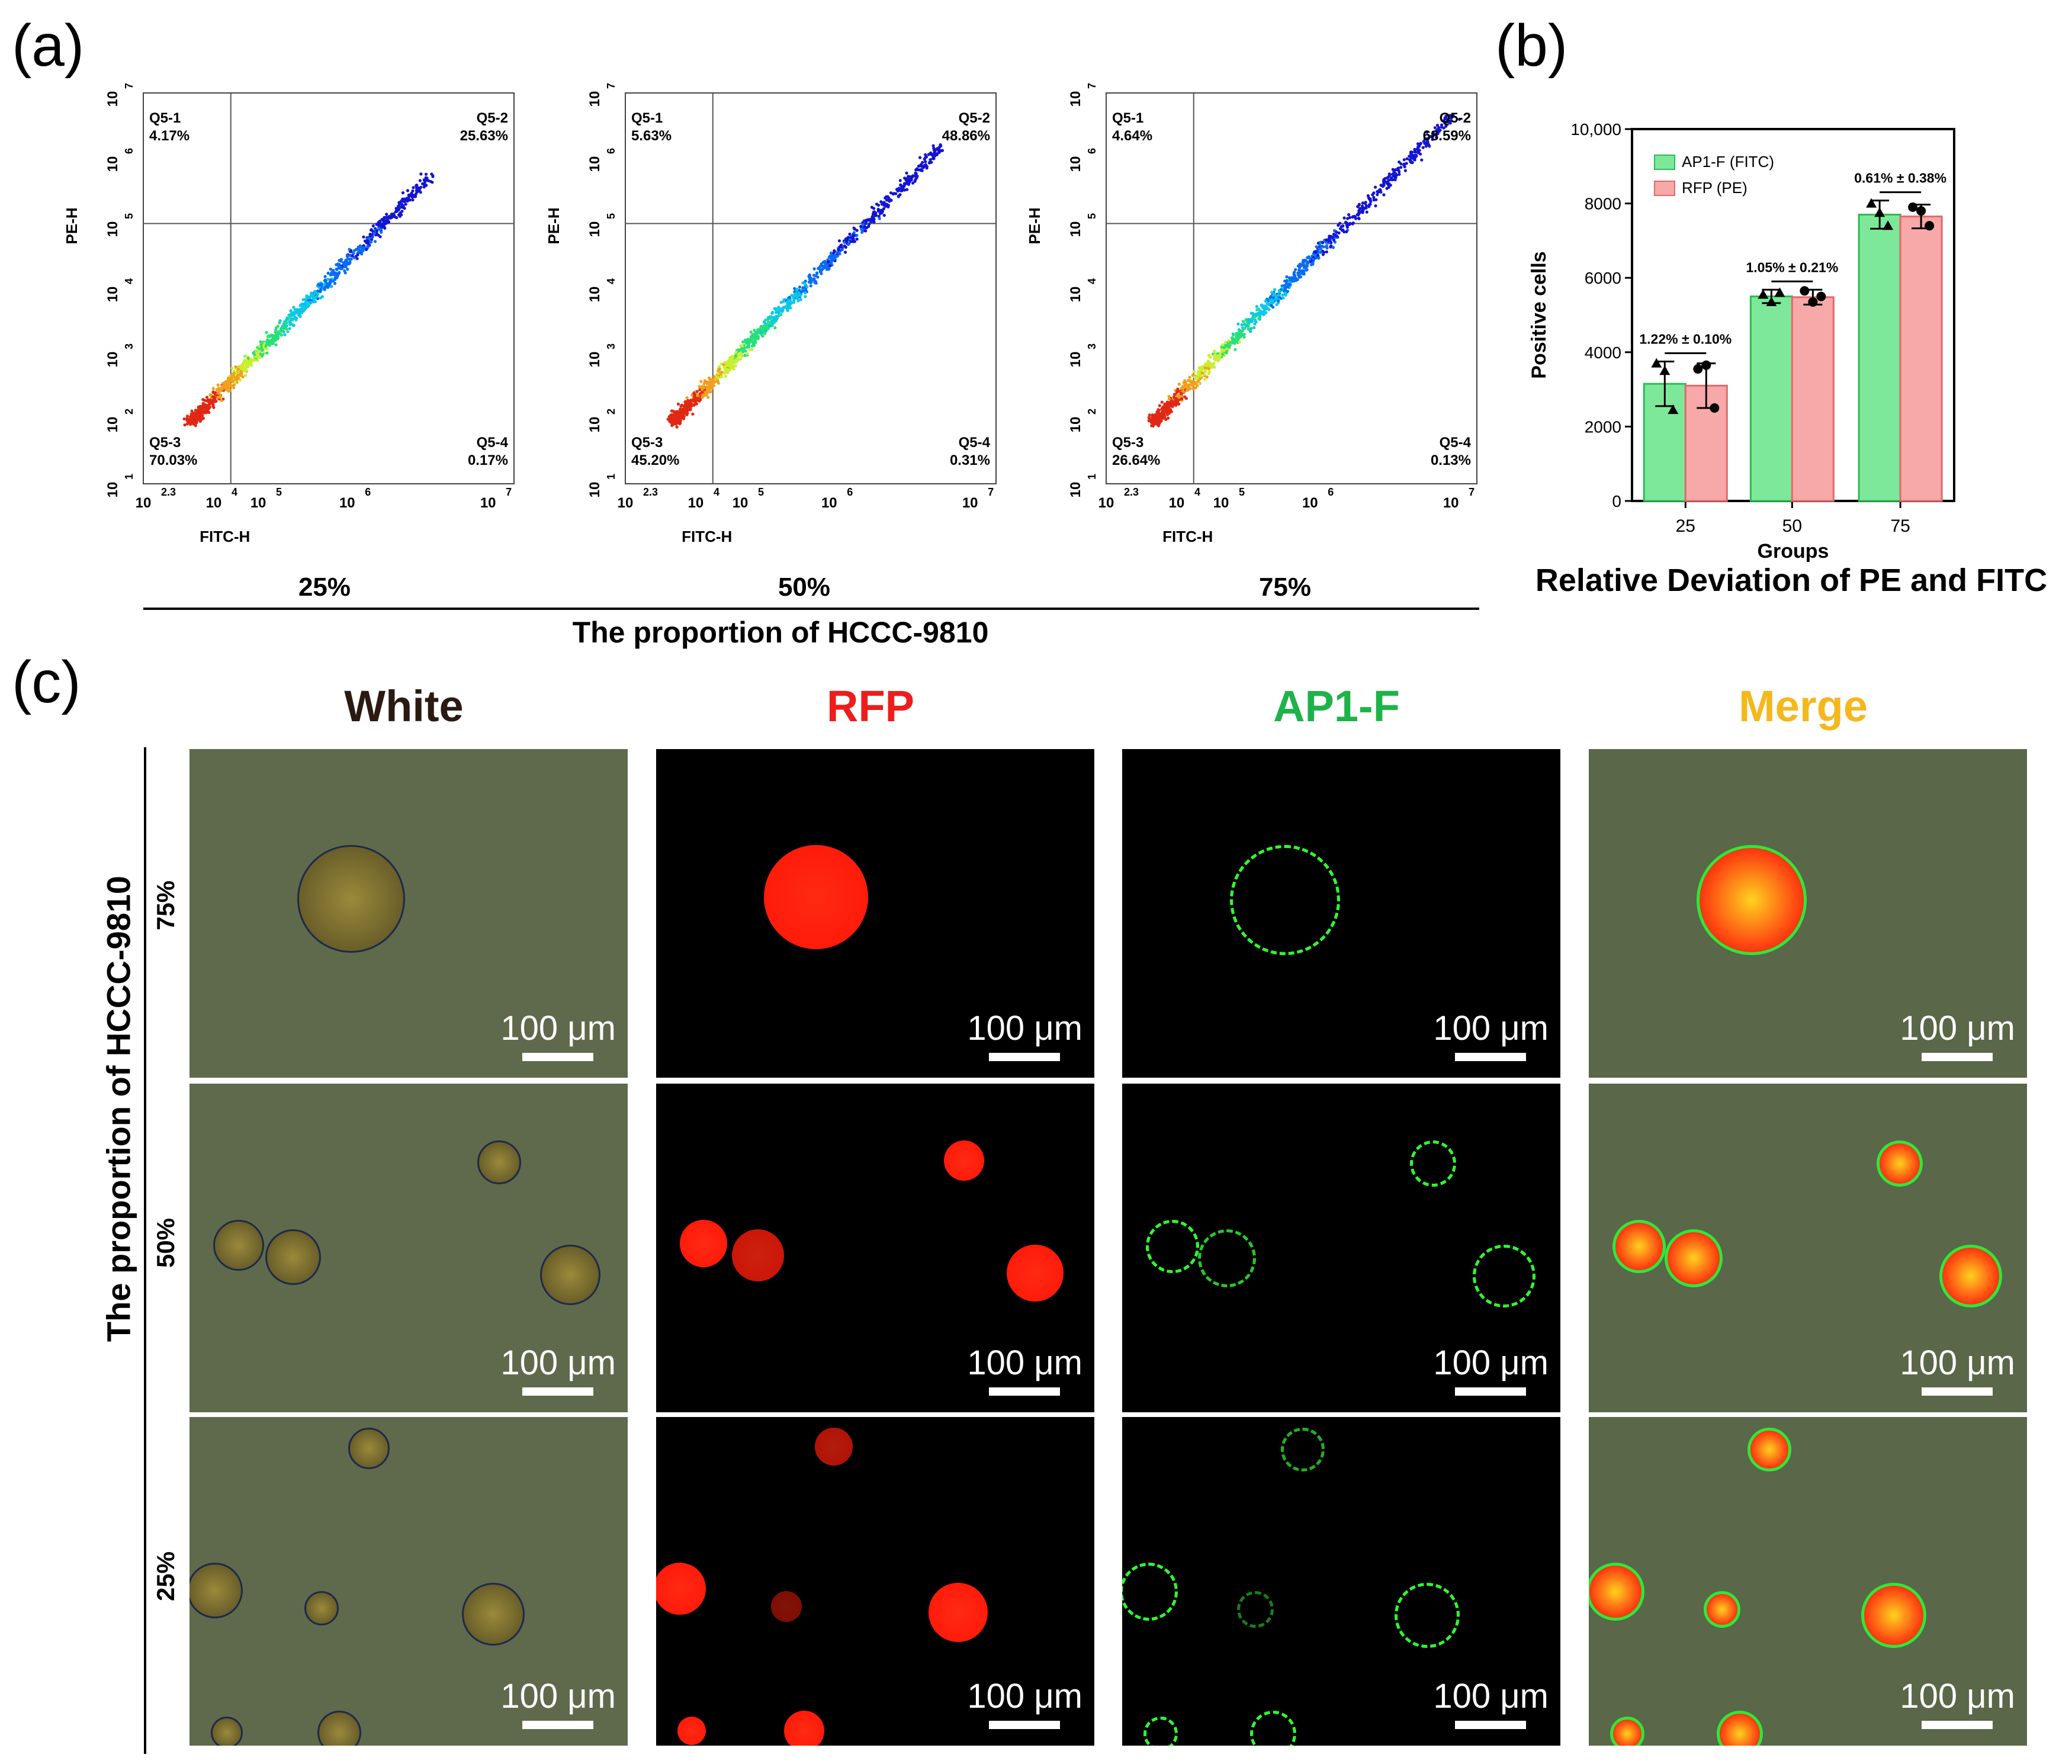 The height and width of the screenshot is (1764, 2072). Describe the element at coordinates (1291, 288) in the screenshot. I see `flow-plot-frame` at that location.